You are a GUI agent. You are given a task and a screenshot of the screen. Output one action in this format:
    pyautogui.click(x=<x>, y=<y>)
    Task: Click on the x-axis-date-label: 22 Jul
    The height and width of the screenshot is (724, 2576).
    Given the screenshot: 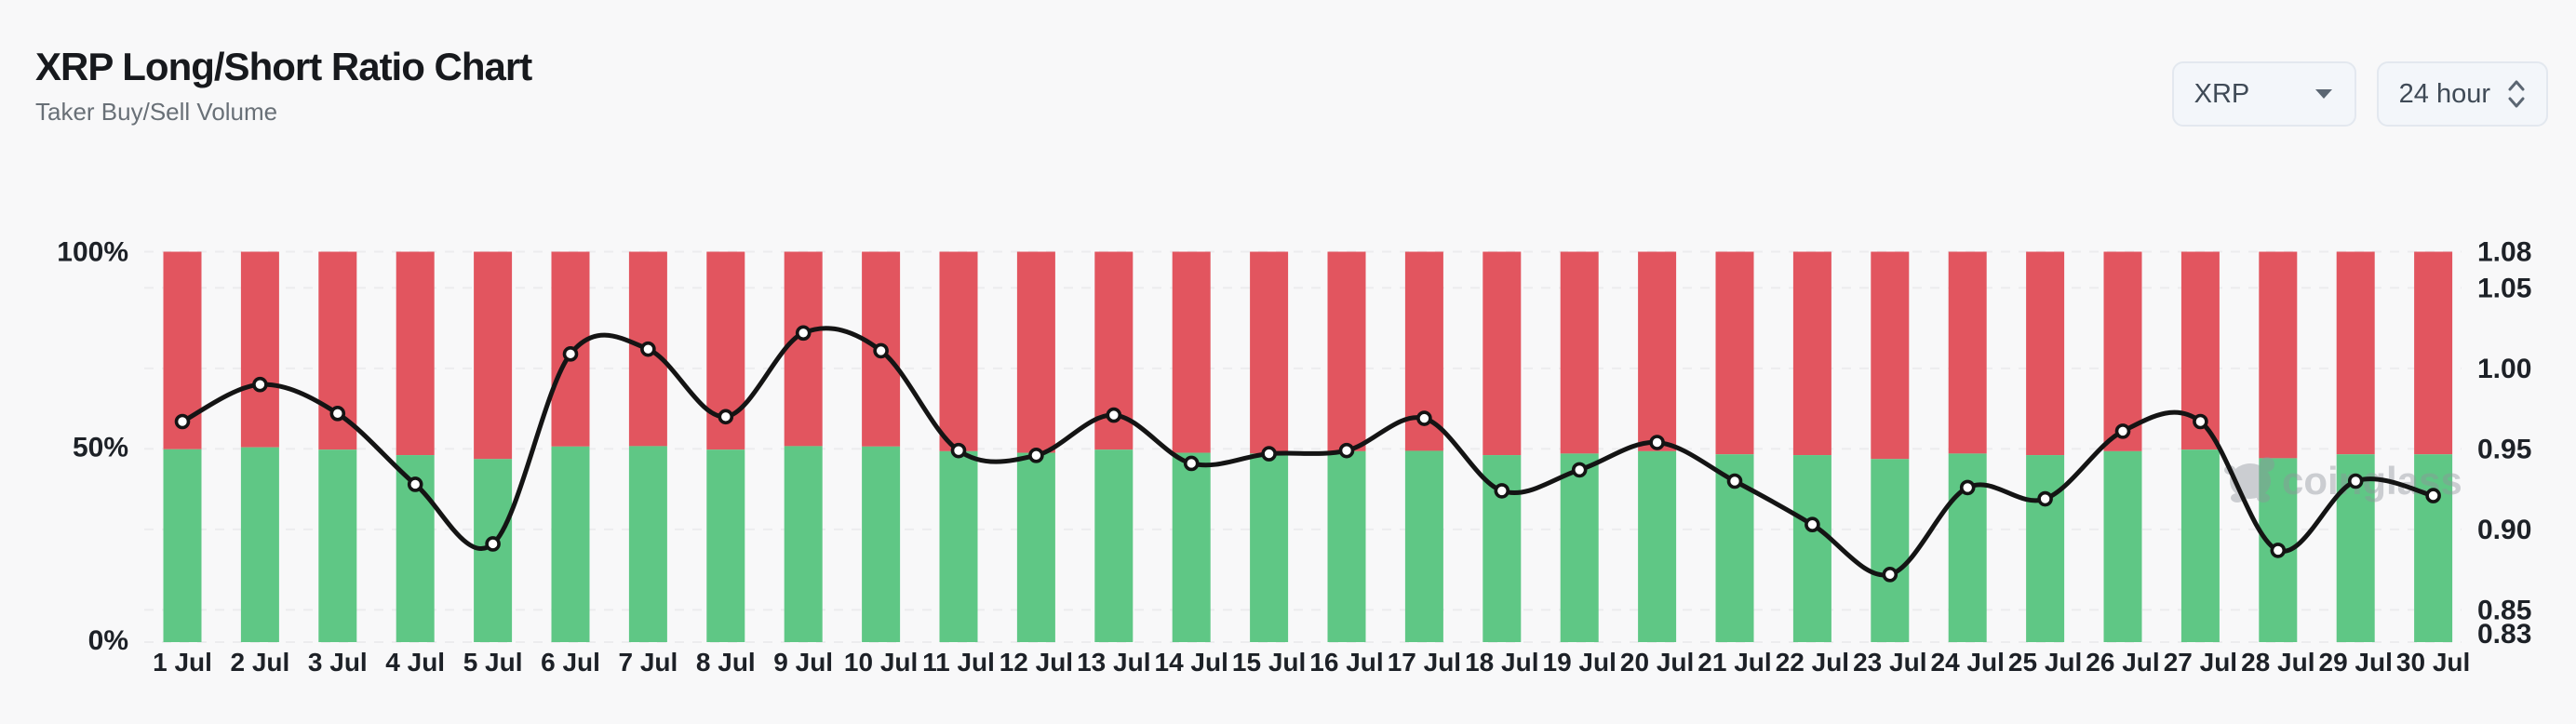 What is the action you would take?
    pyautogui.click(x=1812, y=662)
    